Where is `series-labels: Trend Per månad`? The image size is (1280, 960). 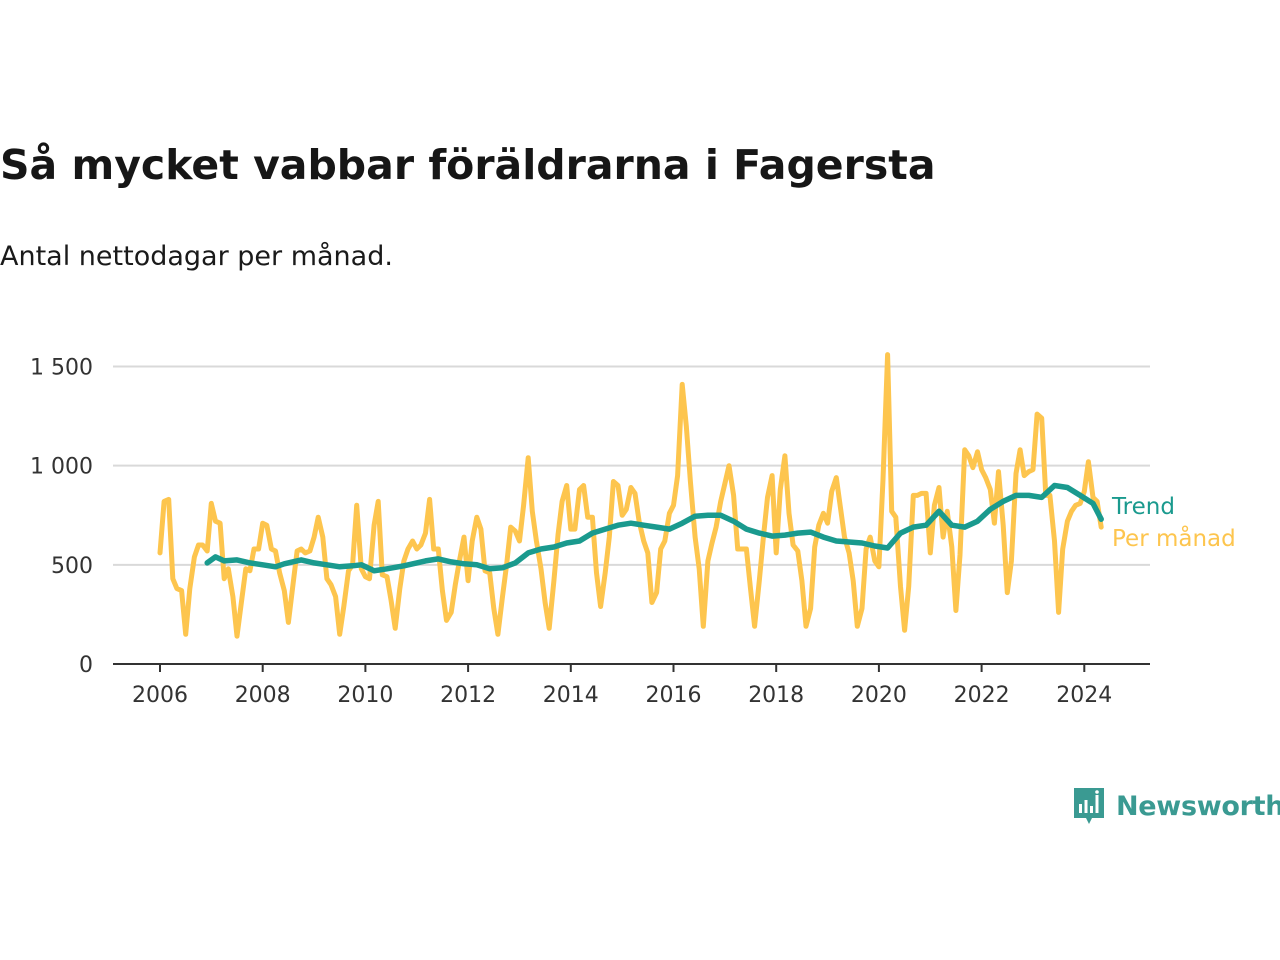 series-labels: Trend Per månad is located at coordinates (1173, 523).